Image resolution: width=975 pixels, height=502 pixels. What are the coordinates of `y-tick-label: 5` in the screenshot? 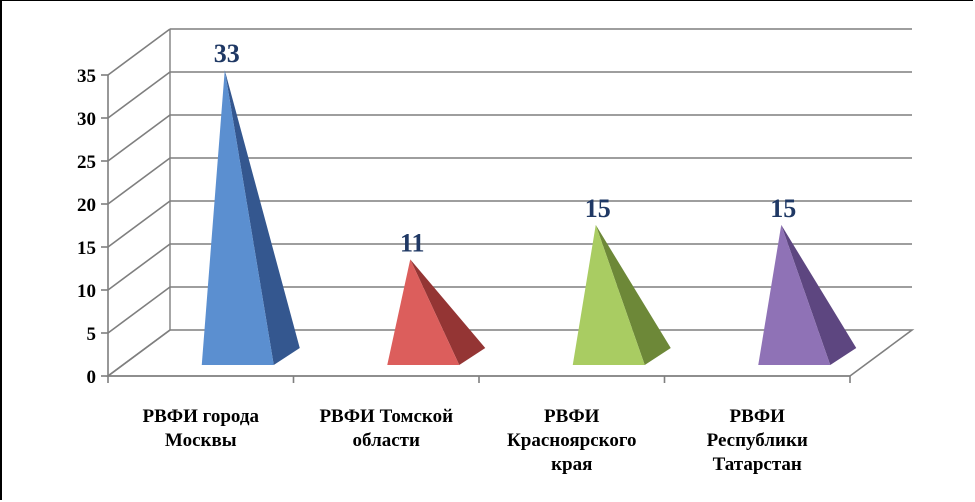 It's located at (92, 334).